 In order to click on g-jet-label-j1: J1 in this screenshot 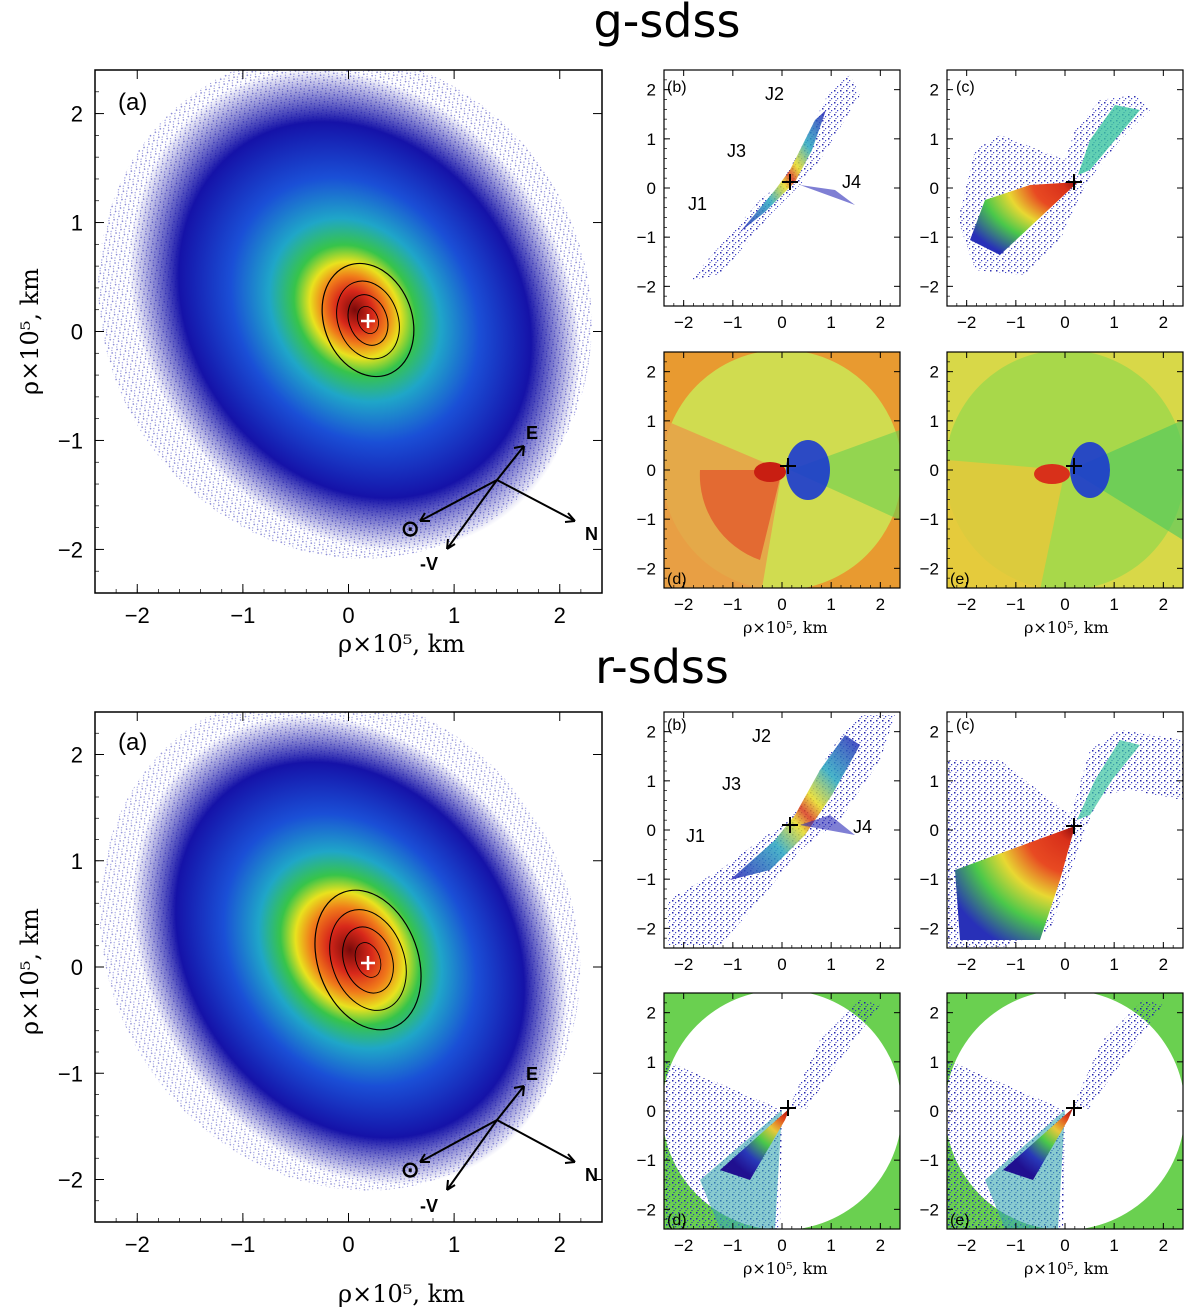, I will do `click(697, 204)`.